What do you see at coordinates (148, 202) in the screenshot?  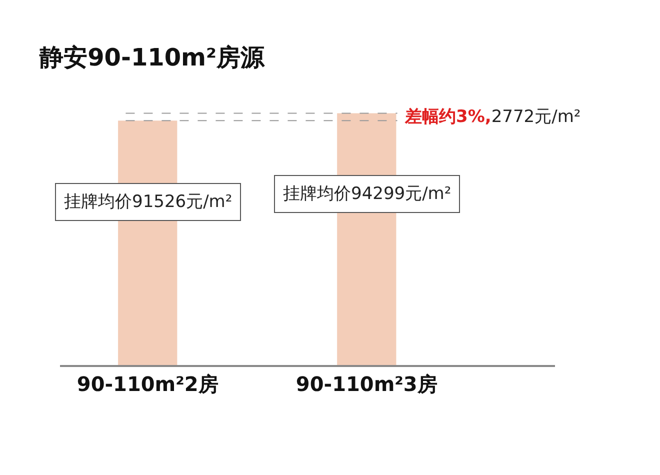 I see `data-label: 挂牌均价91526元/m²` at bounding box center [148, 202].